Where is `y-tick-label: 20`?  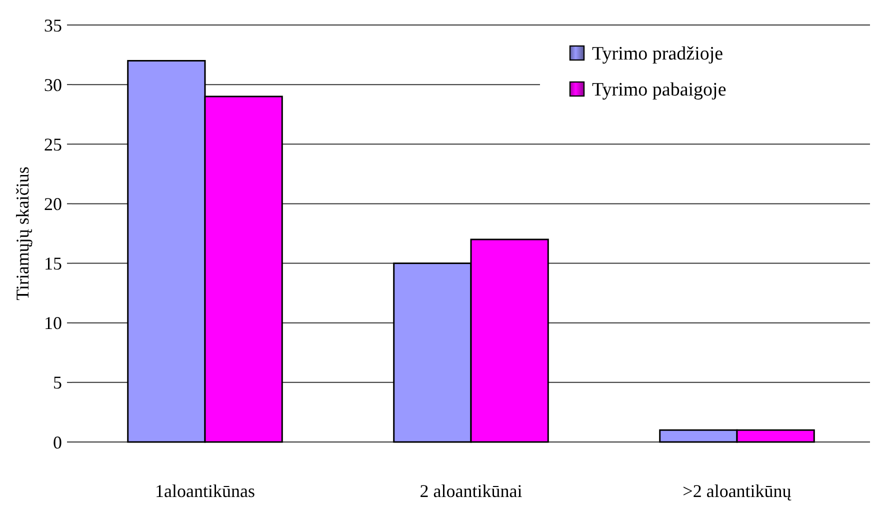
y-tick-label: 20 is located at coordinates (53, 204).